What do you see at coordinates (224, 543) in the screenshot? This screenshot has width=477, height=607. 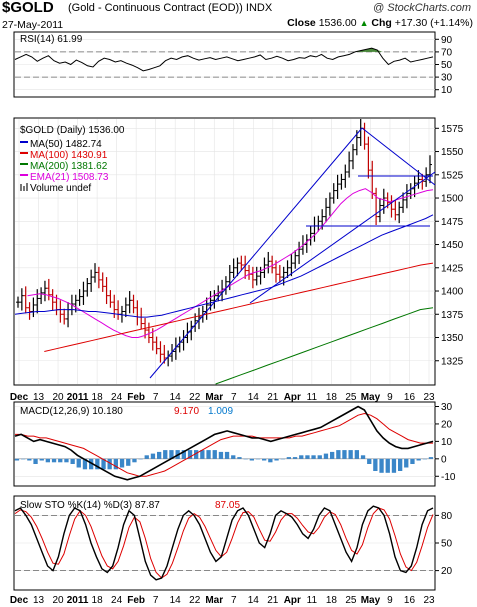 I see `sto-k-line` at bounding box center [224, 543].